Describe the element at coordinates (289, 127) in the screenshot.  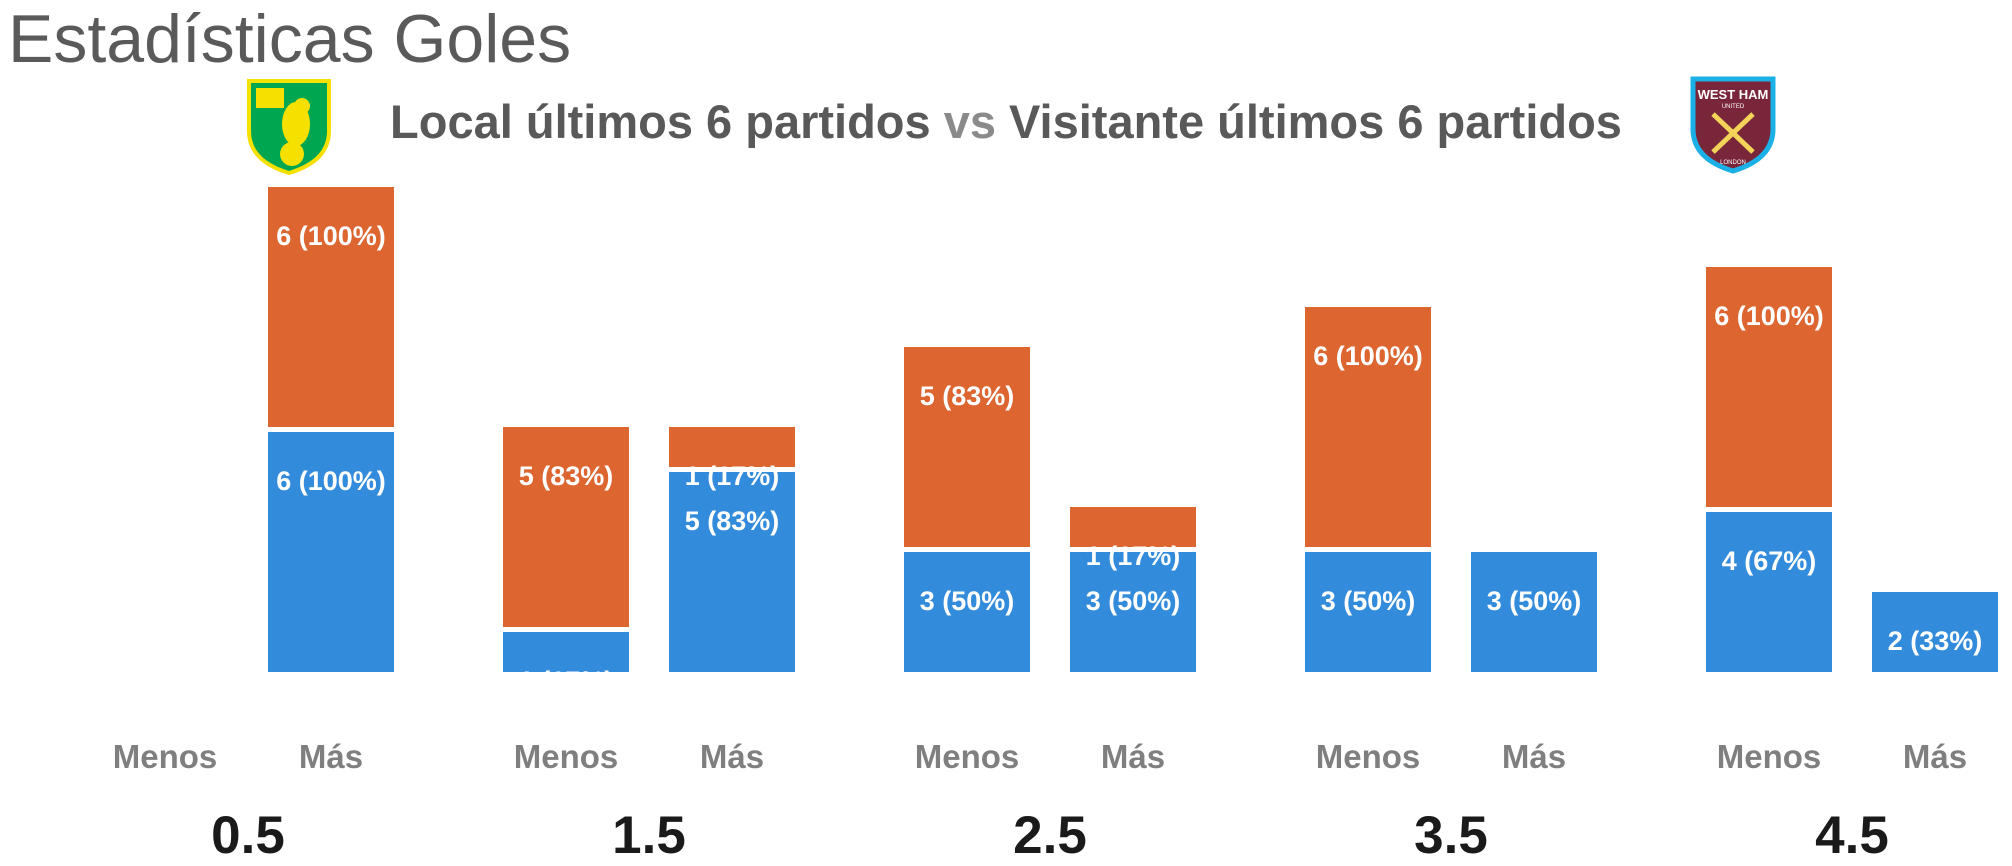
I see `norwich-crest-icon` at that location.